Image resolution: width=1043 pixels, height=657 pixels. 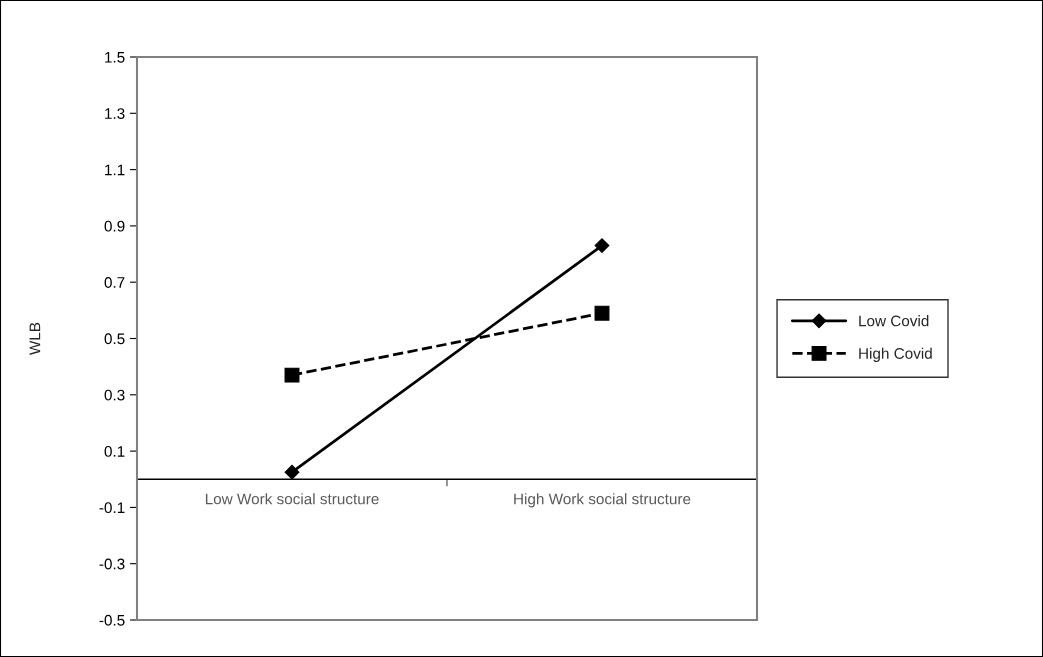 I want to click on y-tick-label: -0.3, so click(x=112, y=564).